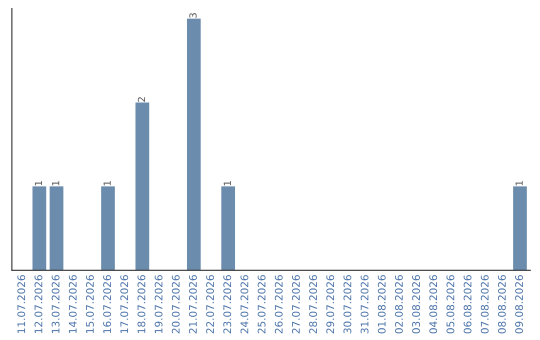 The image size is (540, 340). Describe the element at coordinates (484, 304) in the screenshot. I see `x-tick-label: 07.08.2026` at that location.